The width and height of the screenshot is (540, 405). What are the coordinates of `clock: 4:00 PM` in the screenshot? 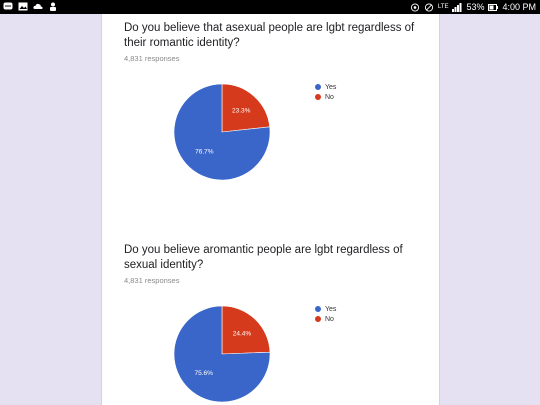 It's located at (519, 7).